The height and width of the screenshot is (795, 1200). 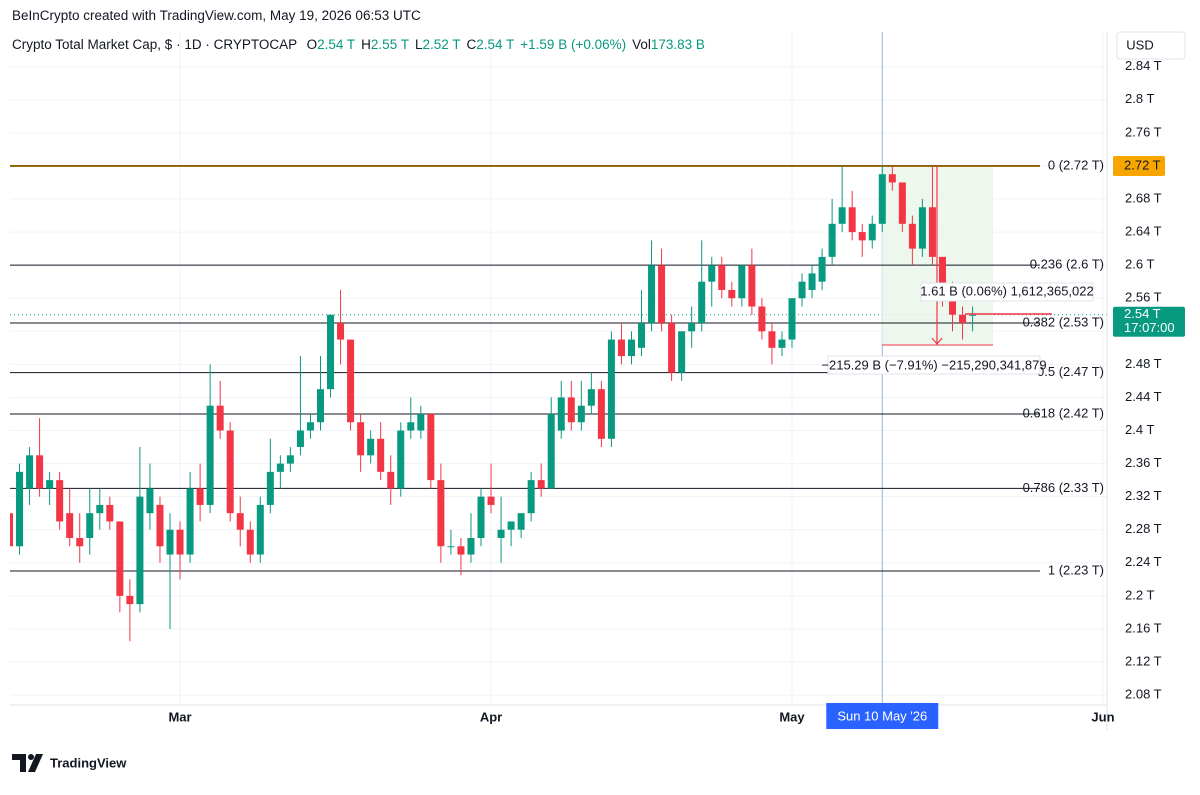 I want to click on y-tick-label: 2.36 T, so click(x=1143, y=462).